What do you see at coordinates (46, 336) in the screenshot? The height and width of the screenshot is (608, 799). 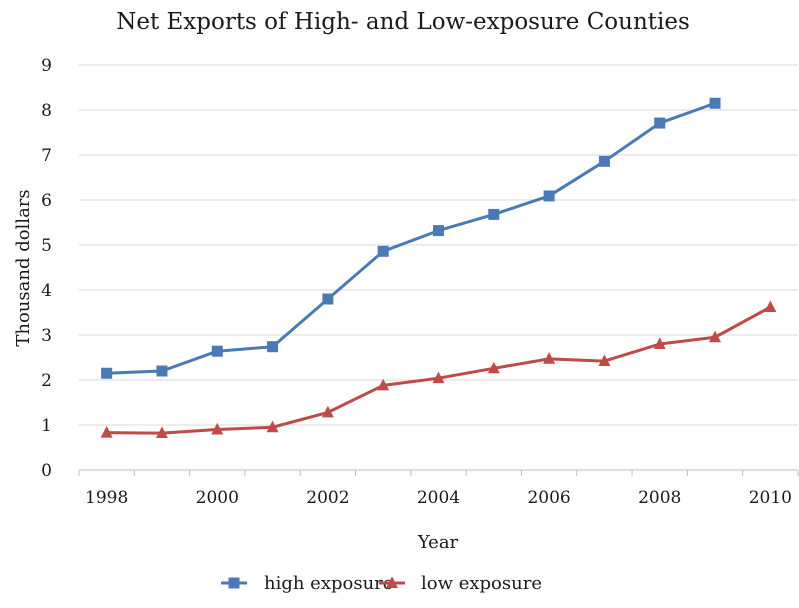 I see `y-tick-label: 3` at bounding box center [46, 336].